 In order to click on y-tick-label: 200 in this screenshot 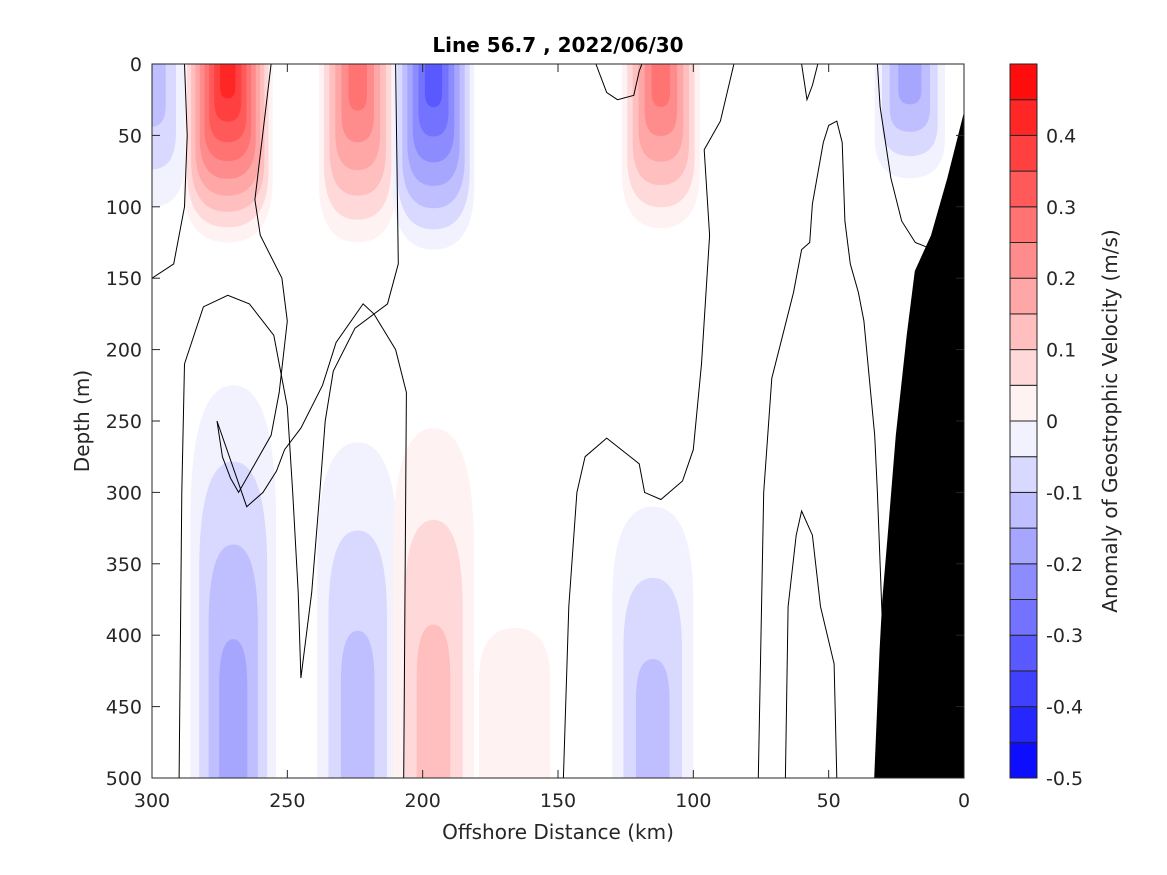, I will do `click(124, 351)`.